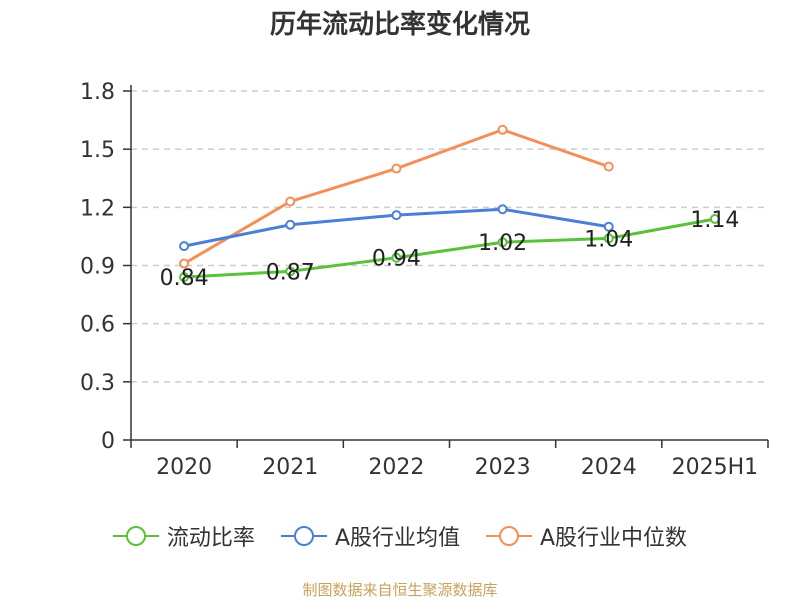  I want to click on data-label: 0.87, so click(290, 272).